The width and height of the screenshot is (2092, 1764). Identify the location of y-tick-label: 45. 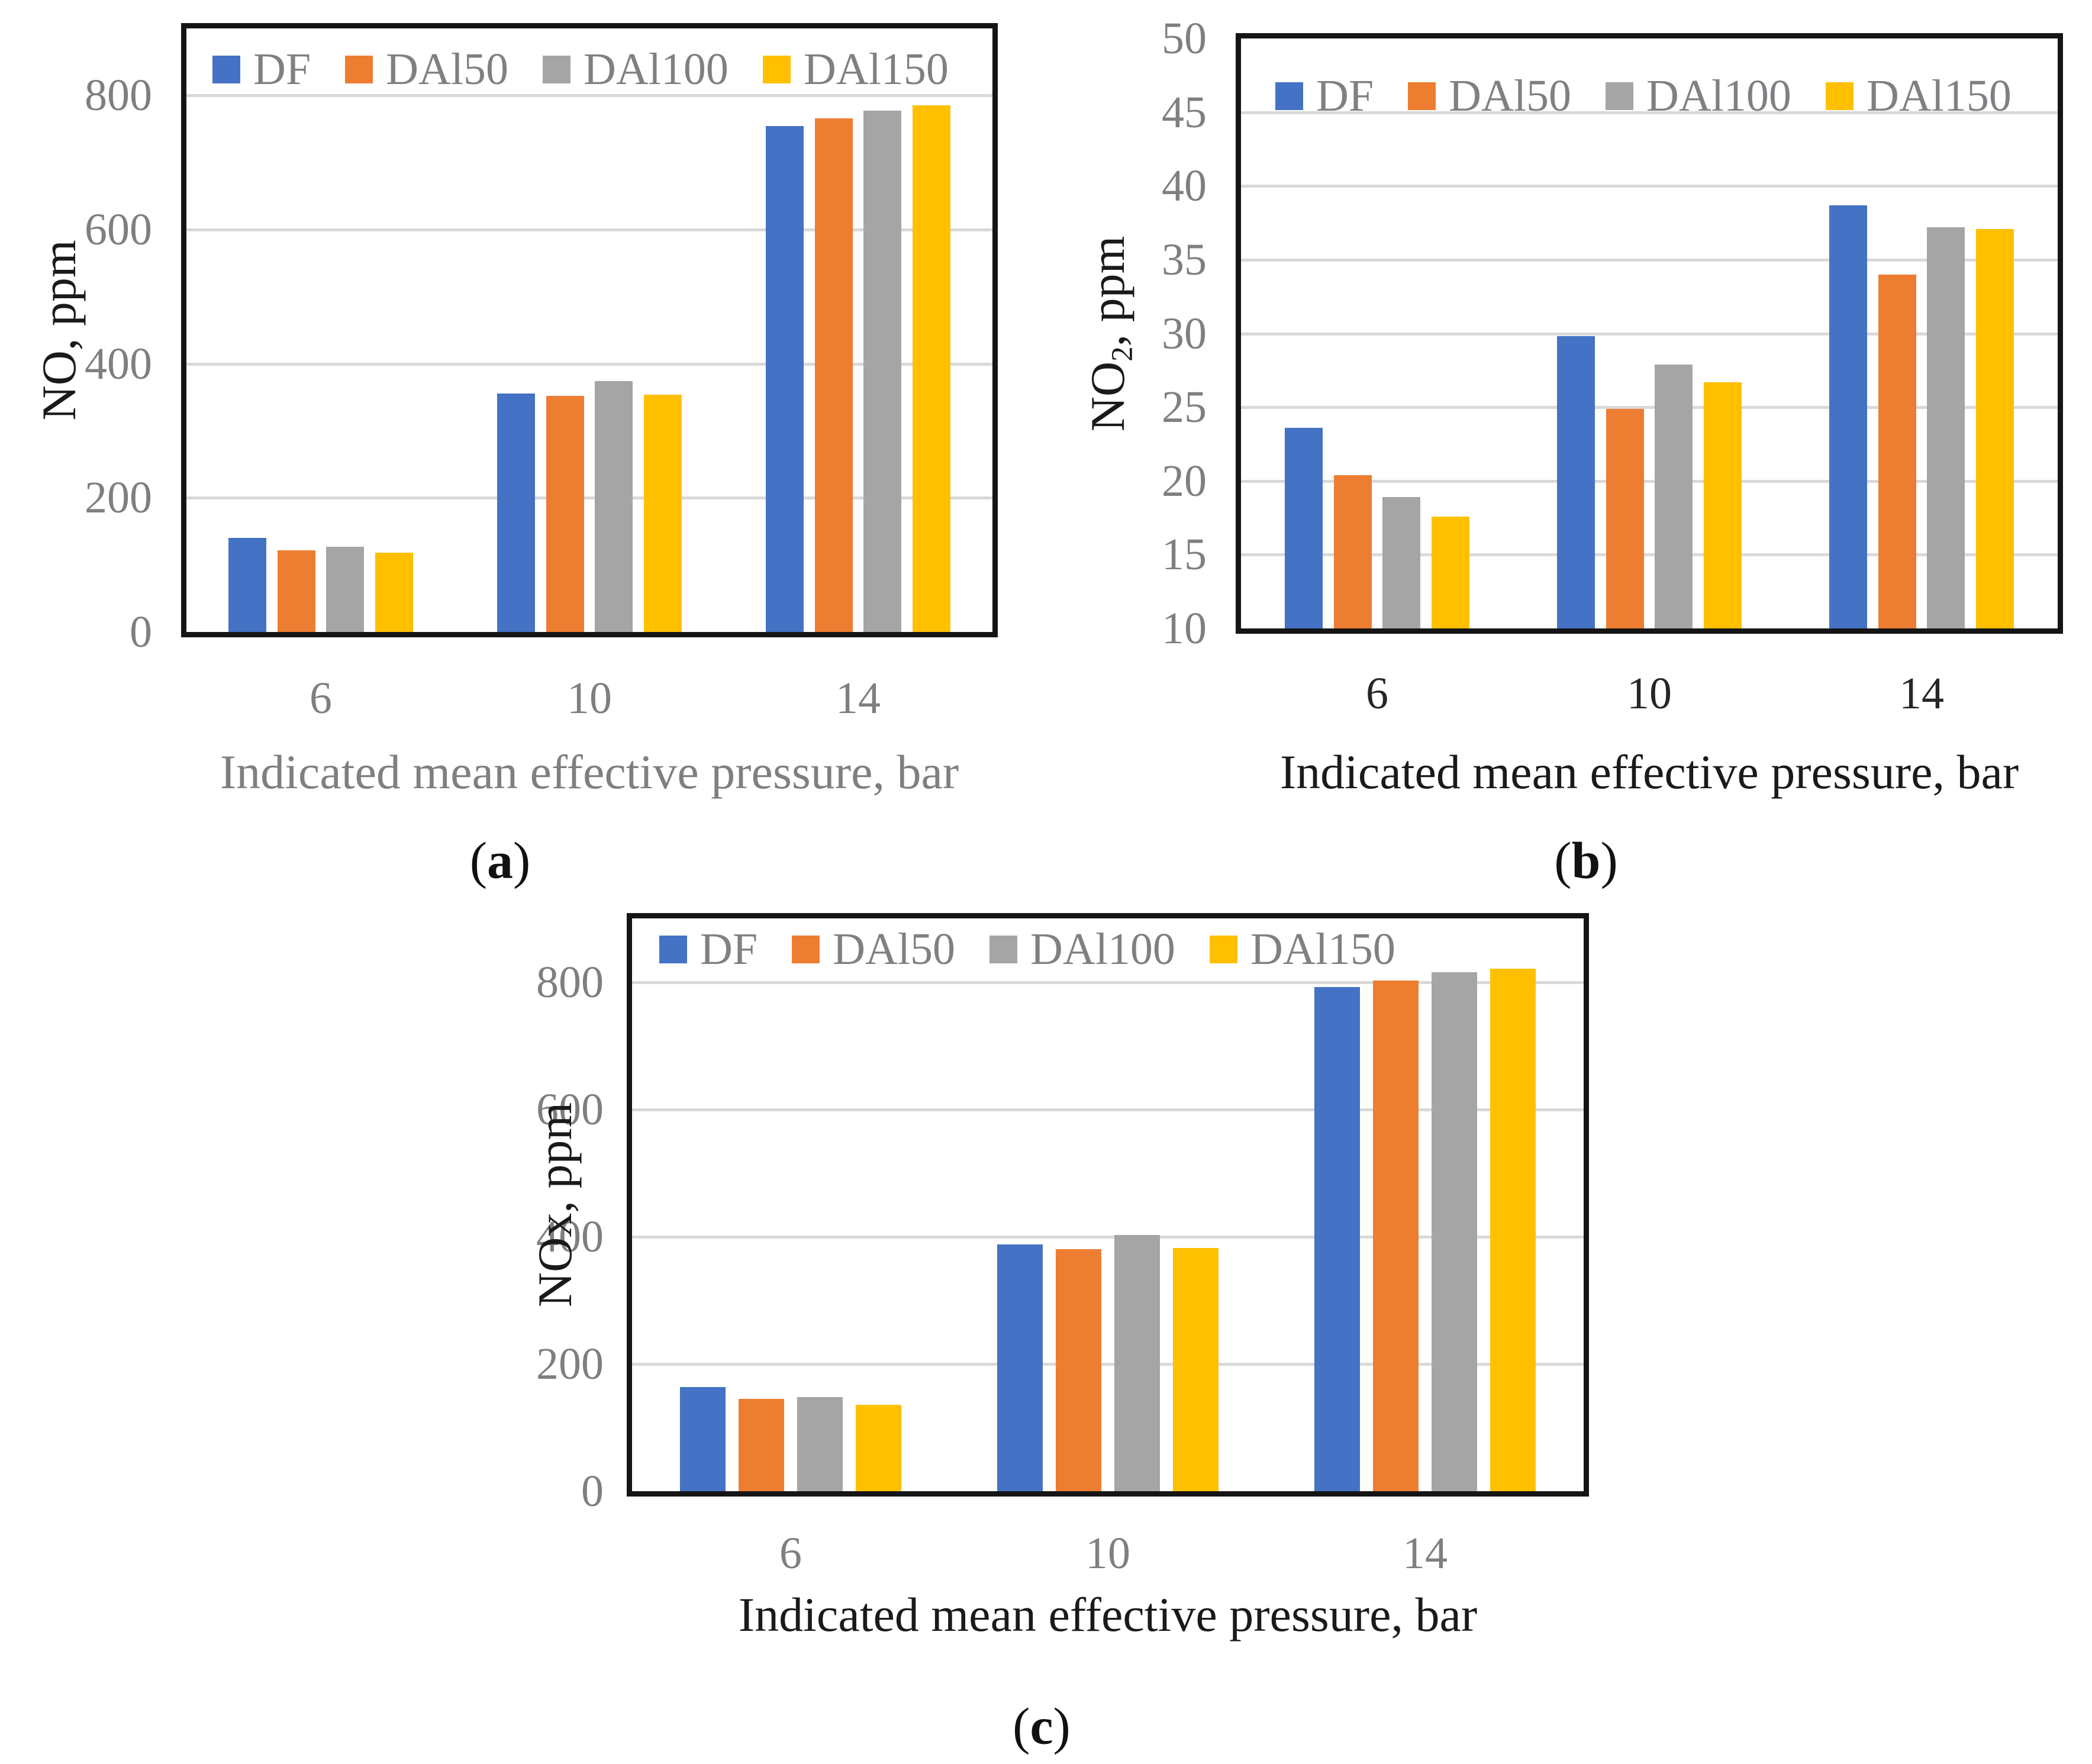
(1185, 113).